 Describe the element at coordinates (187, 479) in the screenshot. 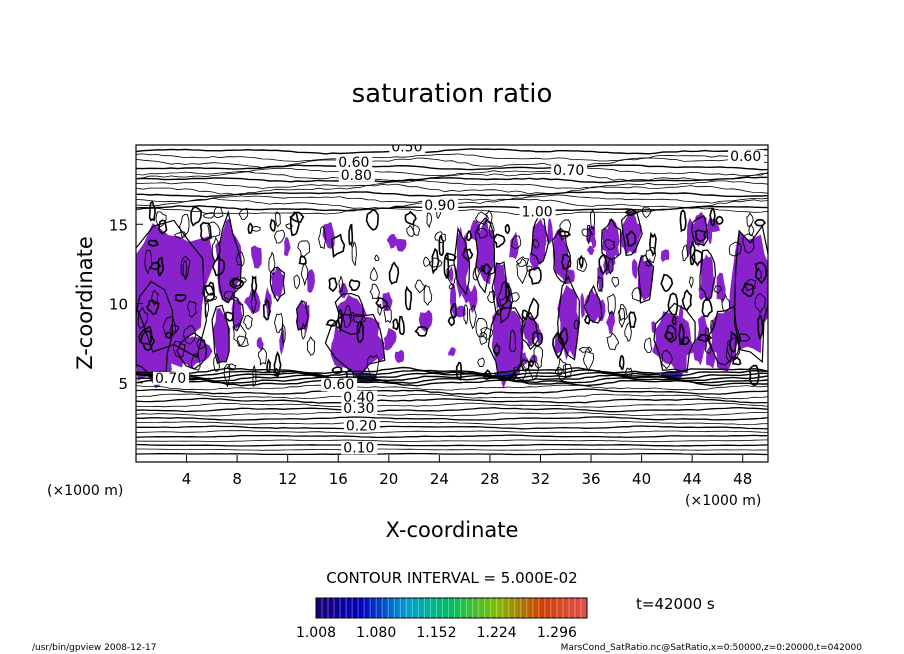

I see `x-tick-label: 4` at that location.